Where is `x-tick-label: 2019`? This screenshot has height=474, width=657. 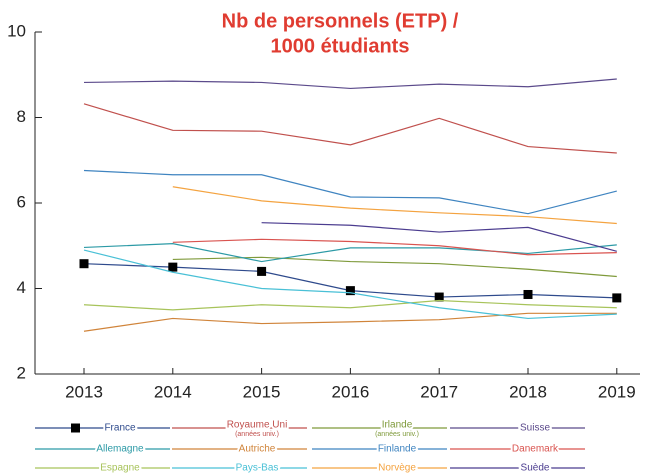 x-tick-label: 2019 is located at coordinates (617, 391).